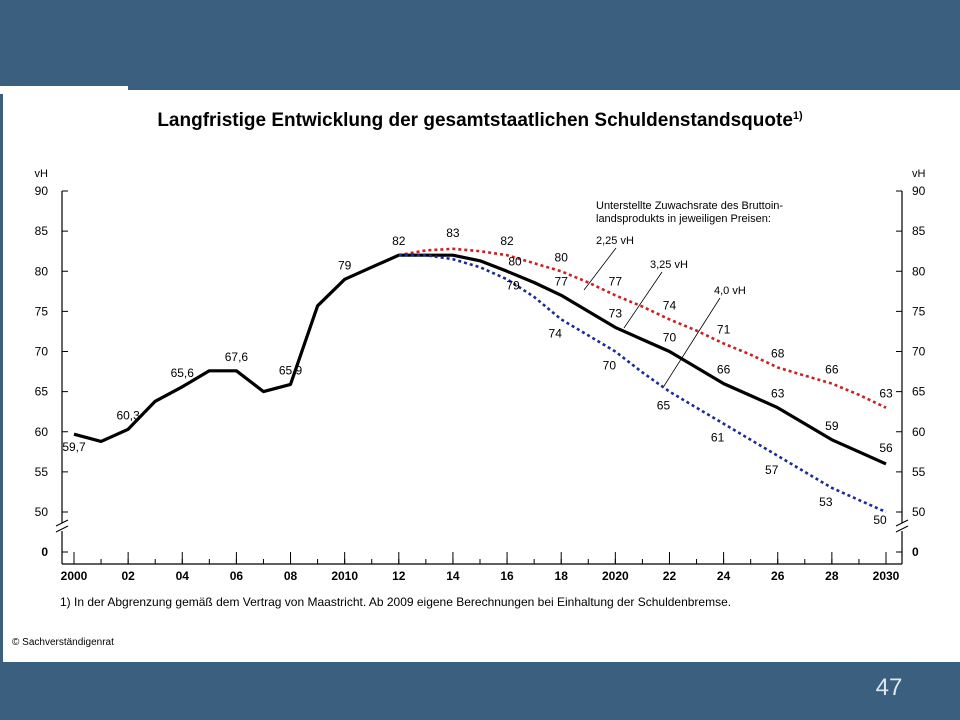 The height and width of the screenshot is (720, 960). I want to click on y-tick-label-right: 90, so click(919, 191).